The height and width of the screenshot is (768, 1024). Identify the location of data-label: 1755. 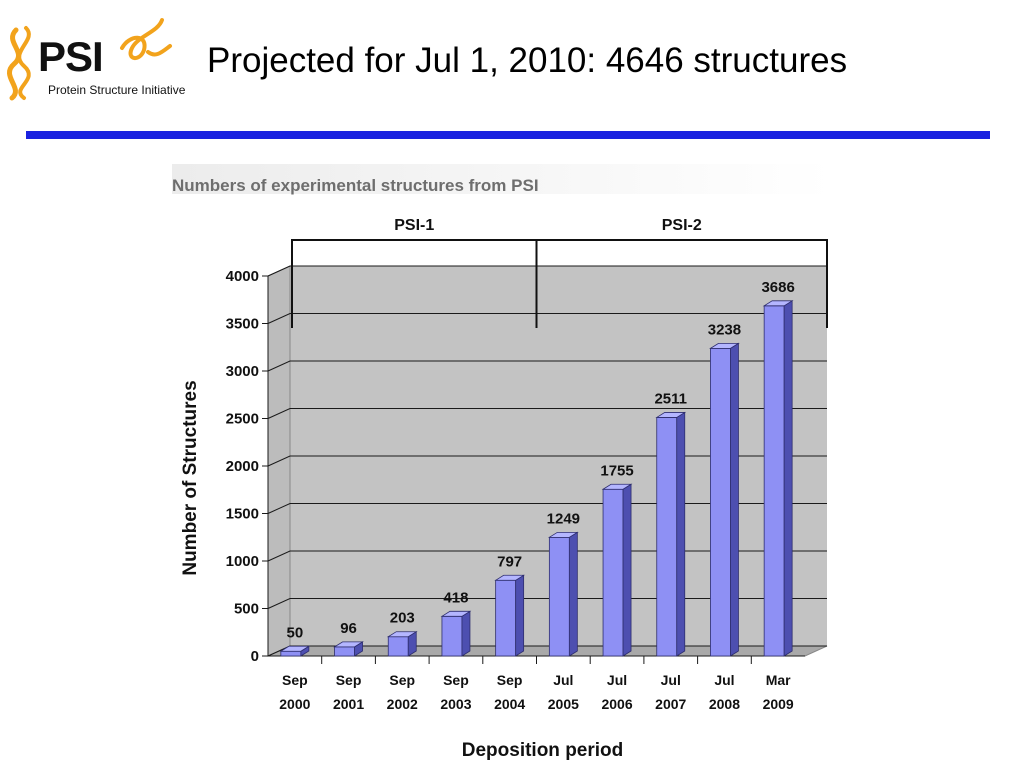
(616, 470).